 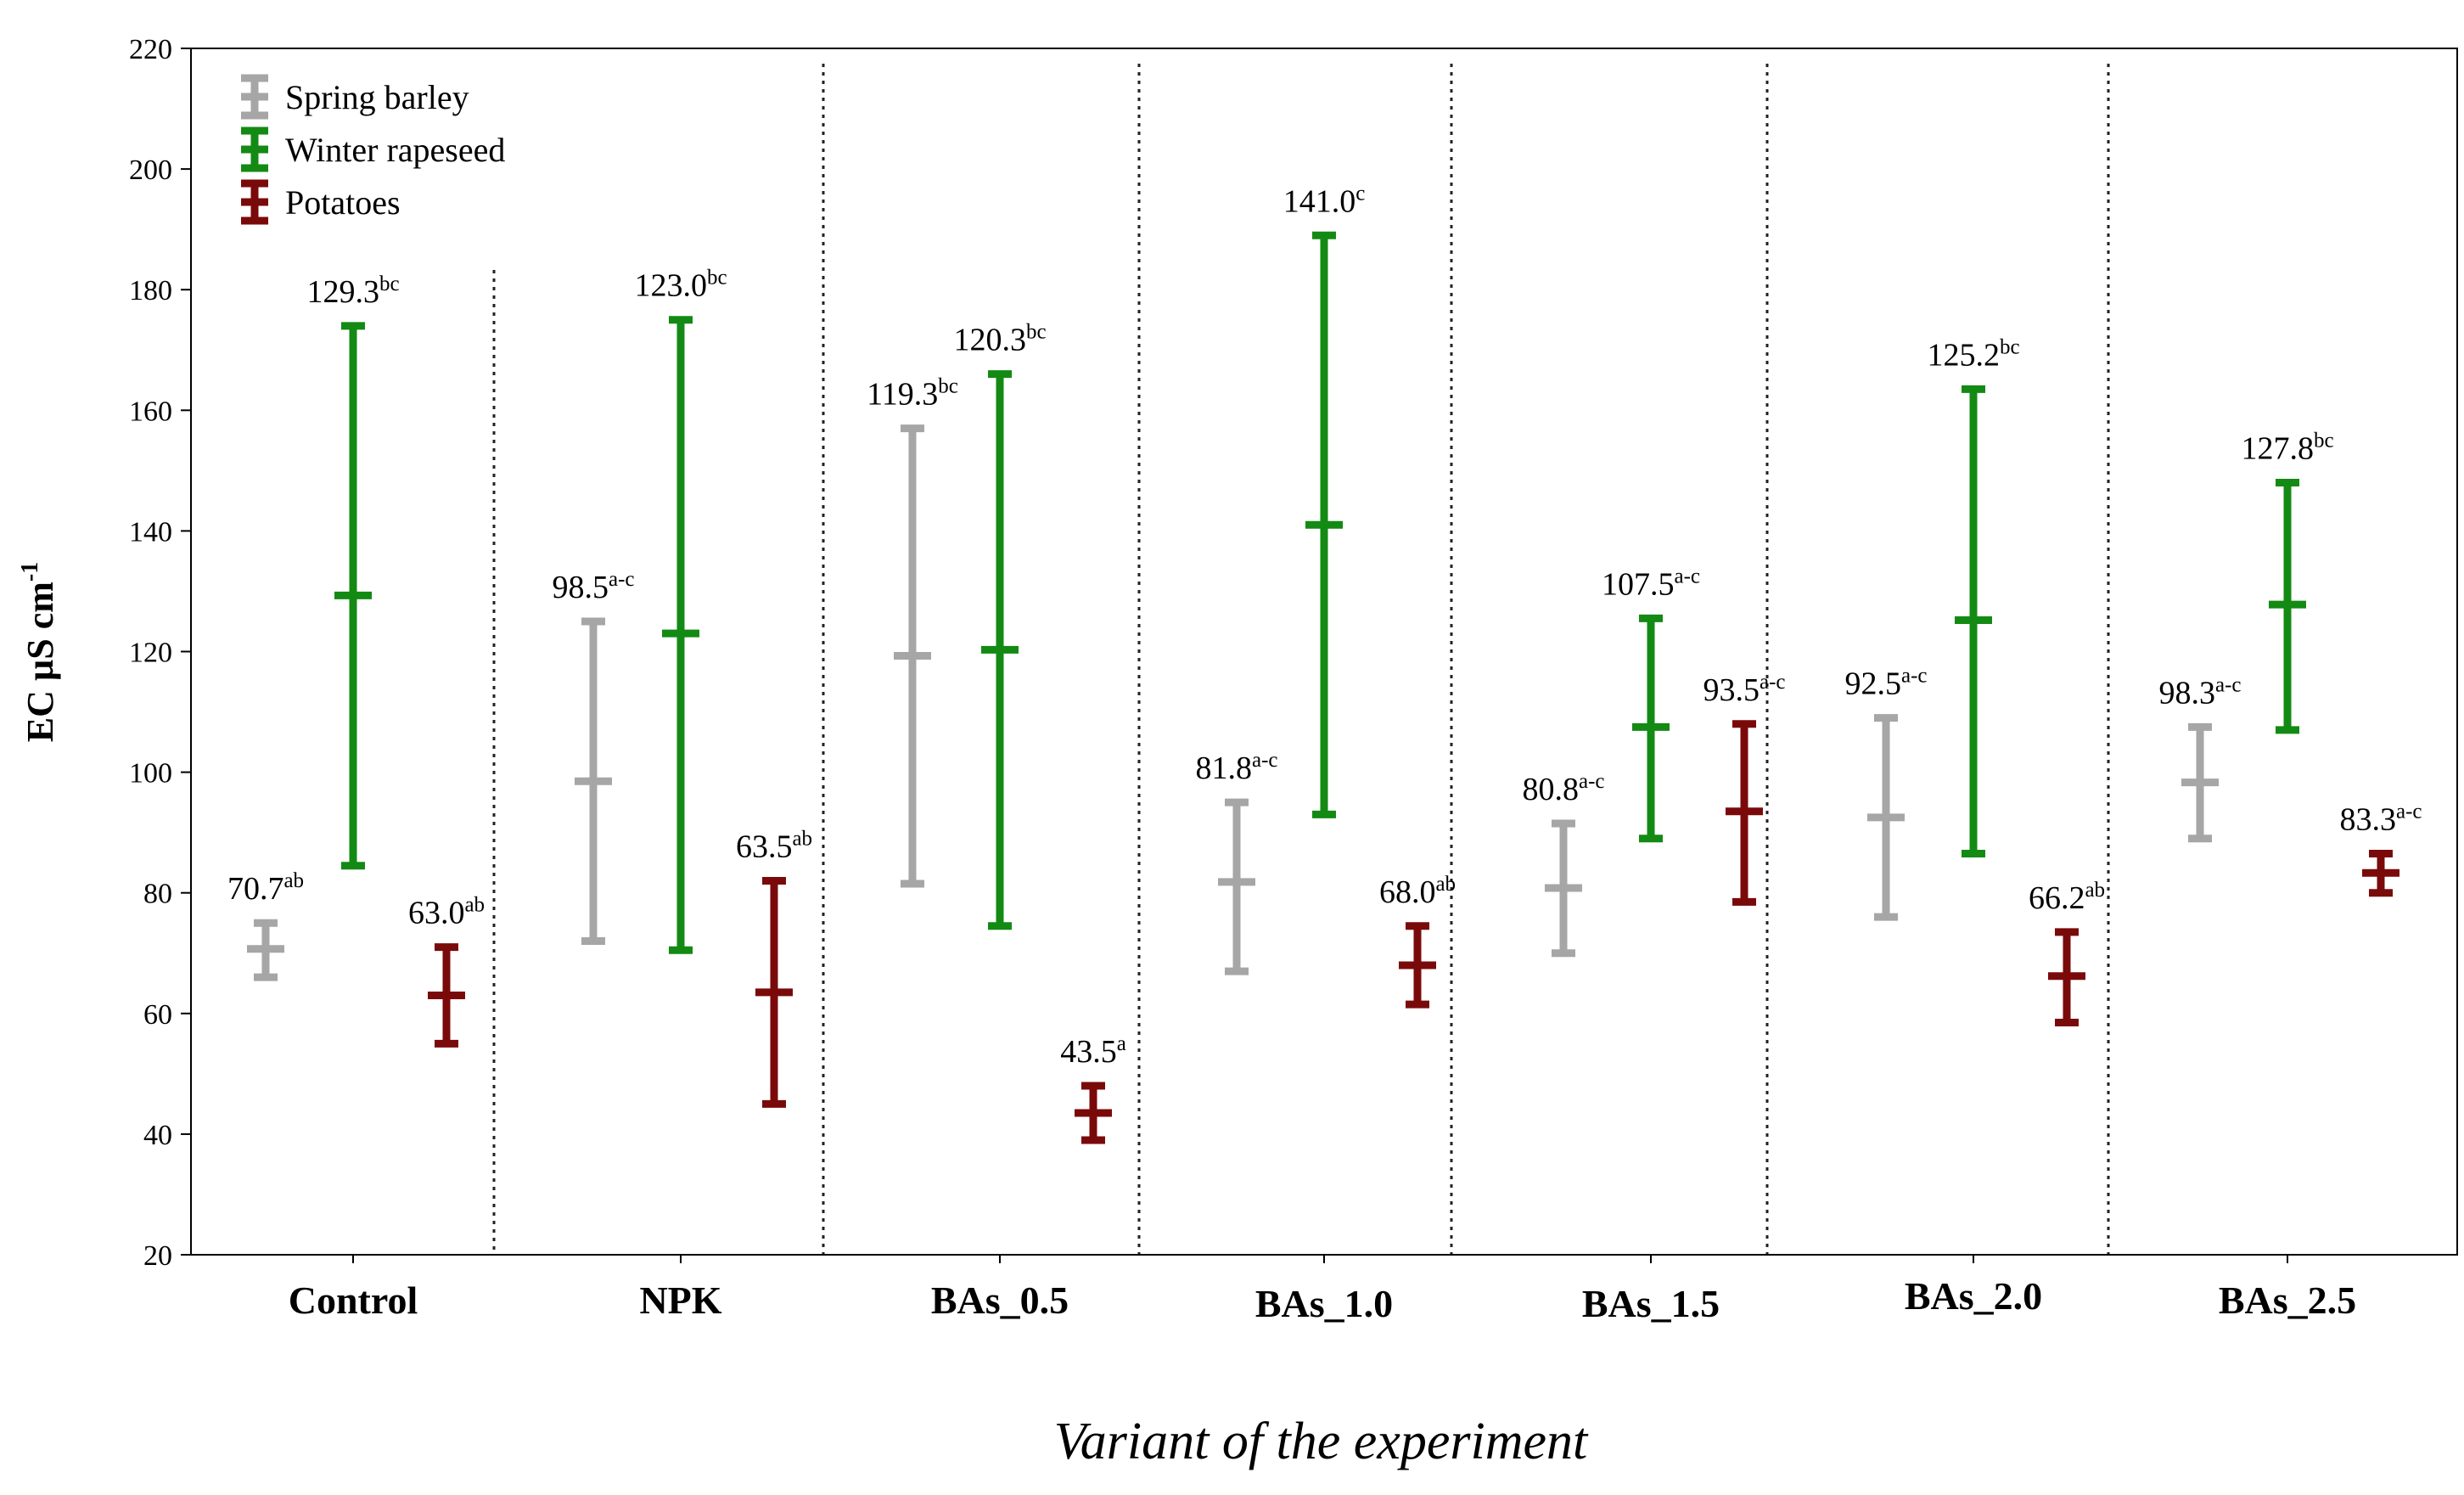 I want to click on data-label: 120.3bc, so click(x=1000, y=339).